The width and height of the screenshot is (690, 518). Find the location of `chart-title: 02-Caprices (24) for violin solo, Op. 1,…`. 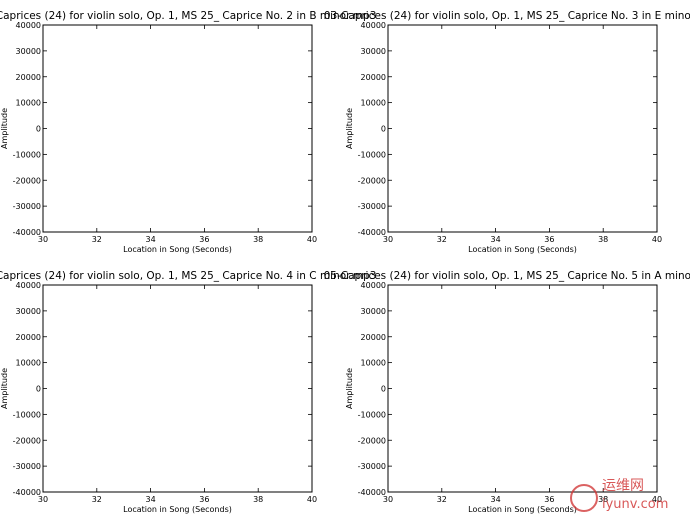

chart-title: 02-Caprices (24) for violin solo, Op. 1,… is located at coordinates (188, 16).